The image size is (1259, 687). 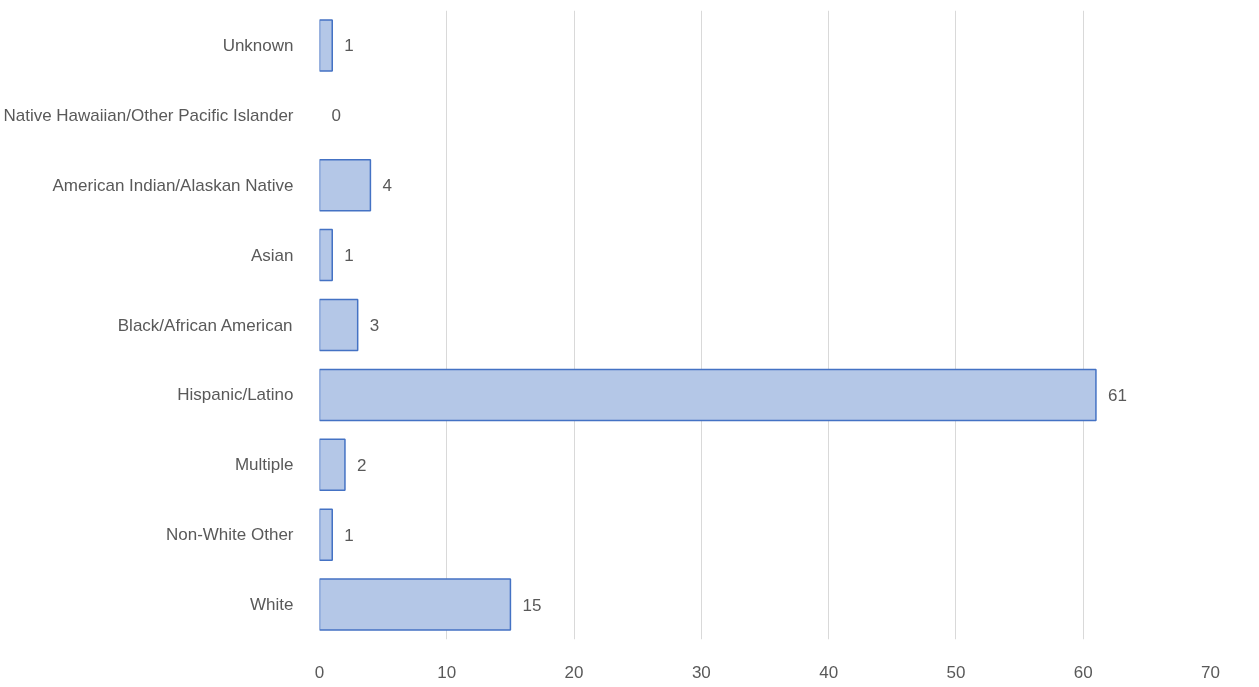 What do you see at coordinates (235, 395) in the screenshot?
I see `y-tick-label: Hispanic/Latino` at bounding box center [235, 395].